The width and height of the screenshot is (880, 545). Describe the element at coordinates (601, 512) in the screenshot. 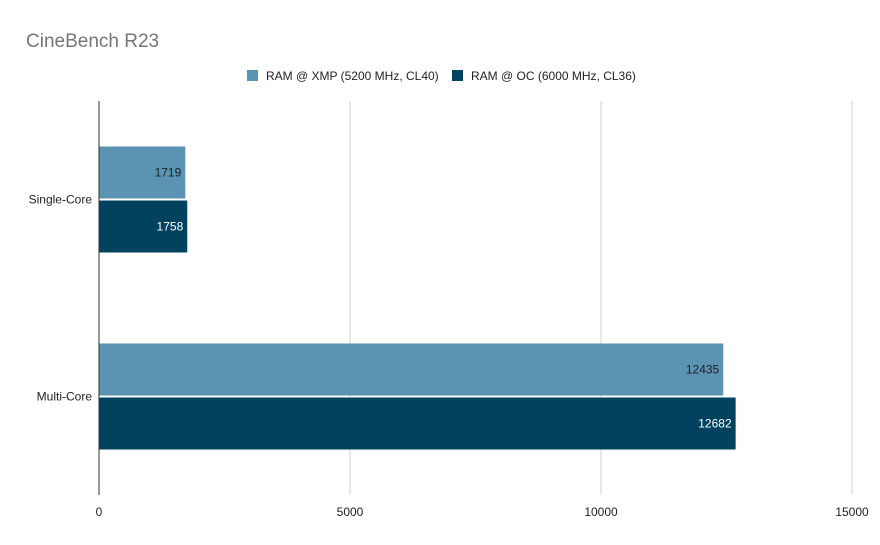

I see `x-tick-label: 10000` at that location.